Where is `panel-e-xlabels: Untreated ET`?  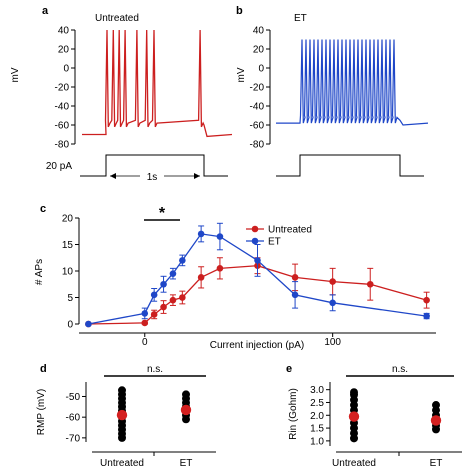 panel-e-xlabels: Untreated ET is located at coordinates (387, 463).